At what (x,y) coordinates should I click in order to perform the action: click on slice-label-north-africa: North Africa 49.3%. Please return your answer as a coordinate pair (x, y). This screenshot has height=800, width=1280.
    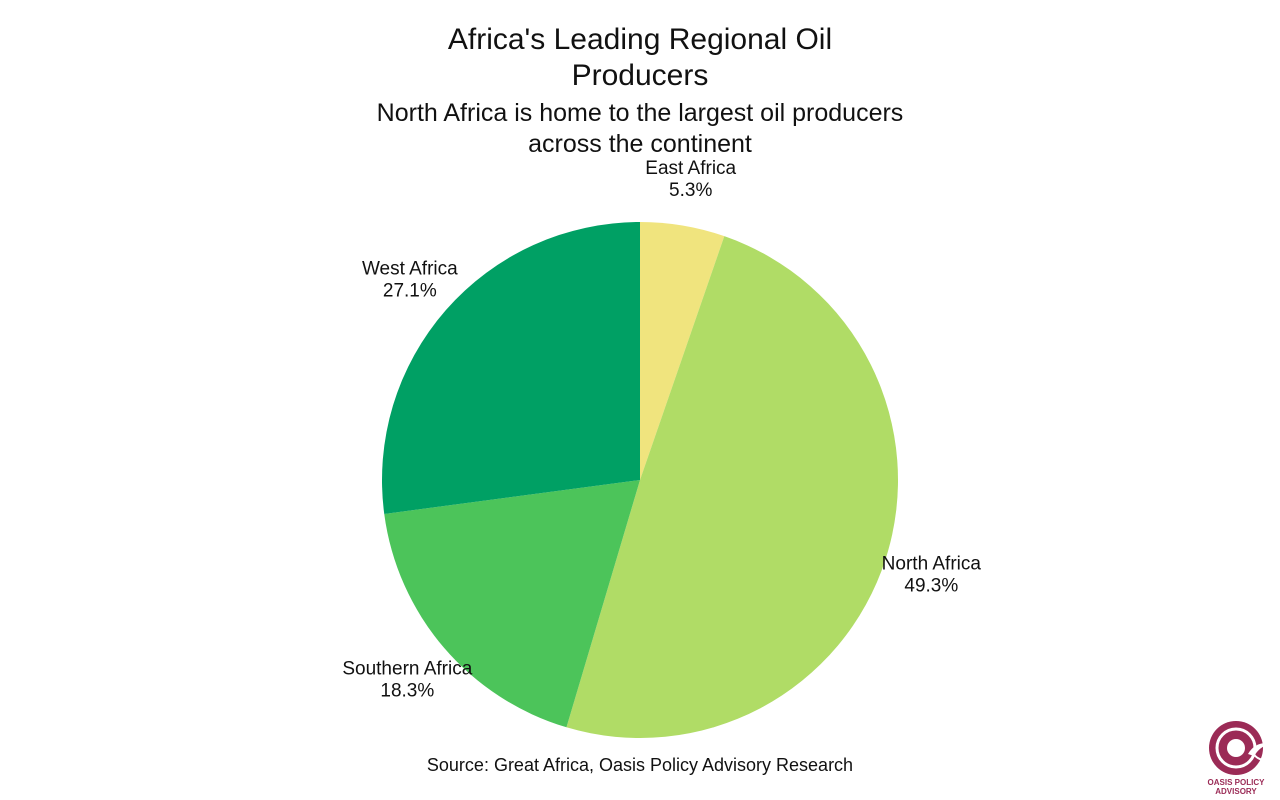
    Looking at the image, I should click on (932, 575).